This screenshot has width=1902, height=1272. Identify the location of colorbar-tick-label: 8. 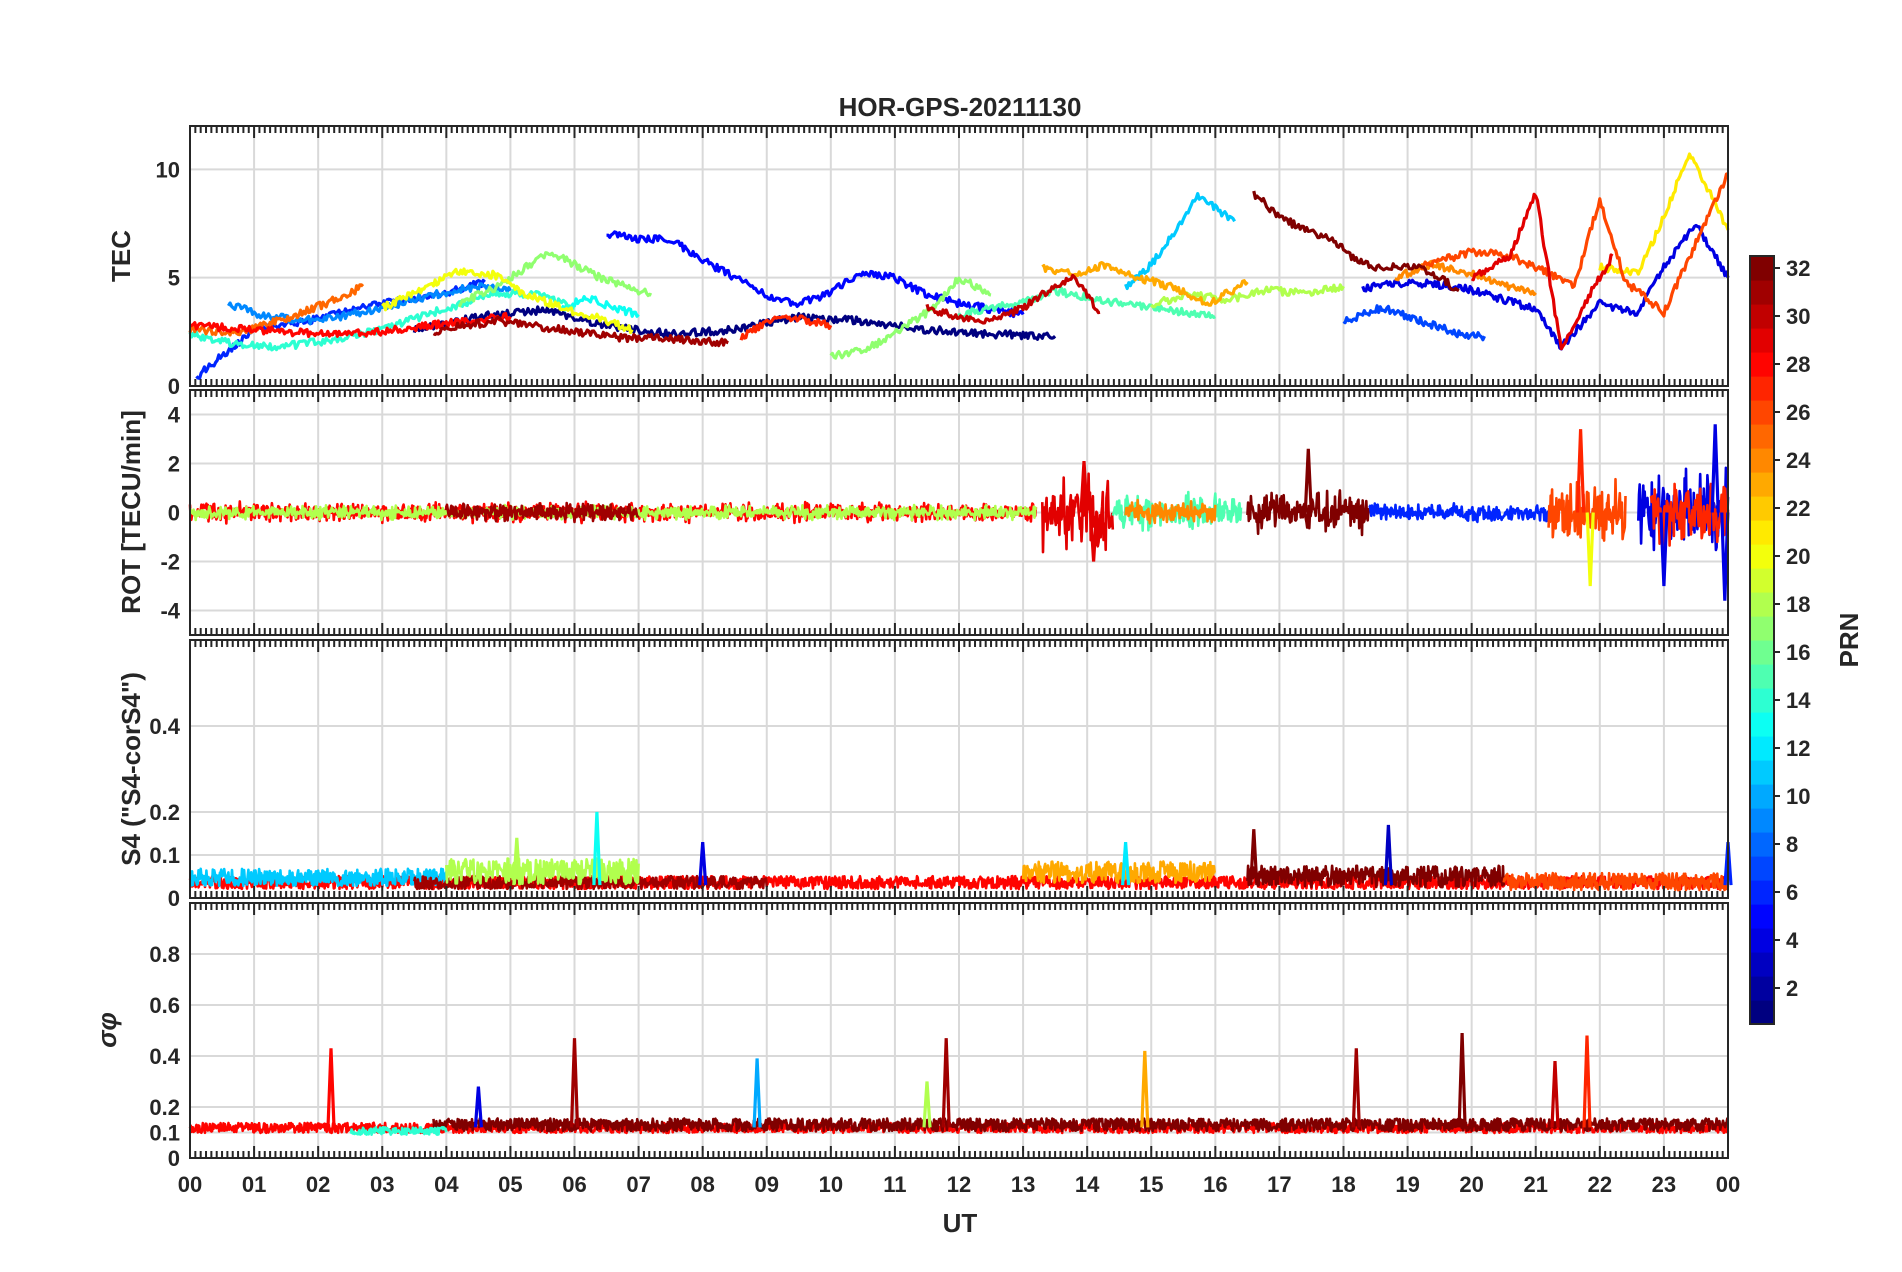
(1792, 844).